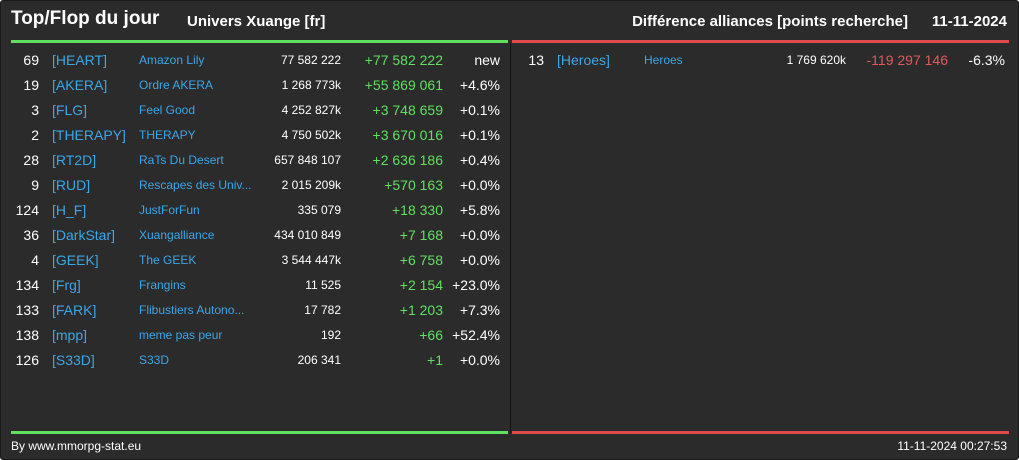 The height and width of the screenshot is (460, 1019). Describe the element at coordinates (323, 285) in the screenshot. I see `alliance-points: 11 525` at that location.